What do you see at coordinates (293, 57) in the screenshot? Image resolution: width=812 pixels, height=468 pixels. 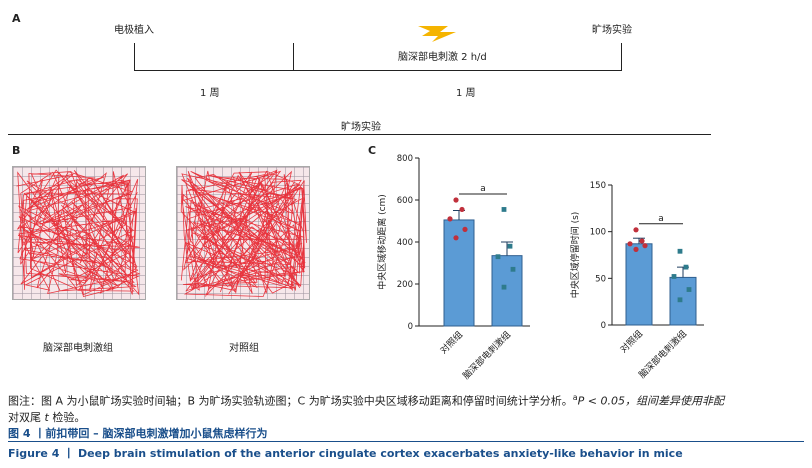 I see `timeline-tick-mid` at bounding box center [293, 57].